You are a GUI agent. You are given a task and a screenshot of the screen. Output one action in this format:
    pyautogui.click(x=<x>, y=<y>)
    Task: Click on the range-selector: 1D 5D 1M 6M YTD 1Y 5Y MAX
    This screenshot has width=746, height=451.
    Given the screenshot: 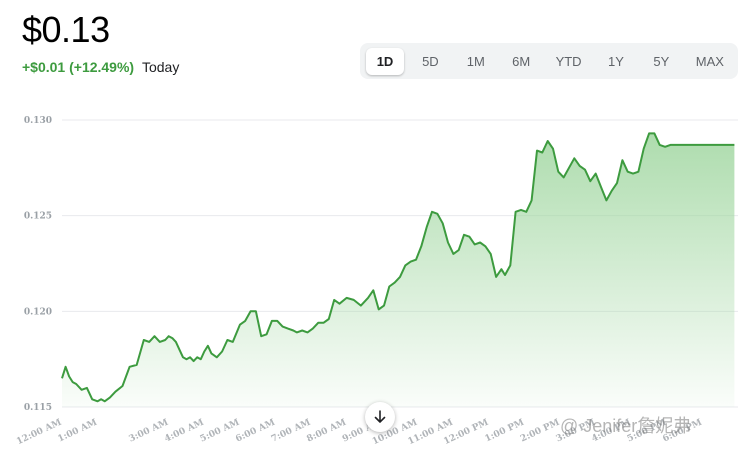 What is the action you would take?
    pyautogui.click(x=549, y=61)
    